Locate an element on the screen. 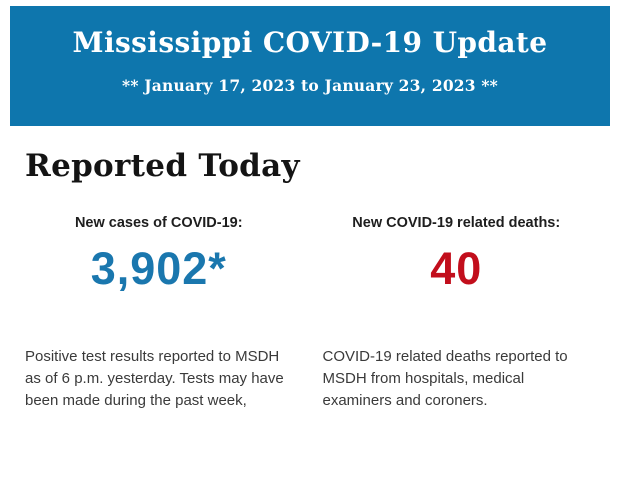  deaths-value: 40 is located at coordinates (456, 268).